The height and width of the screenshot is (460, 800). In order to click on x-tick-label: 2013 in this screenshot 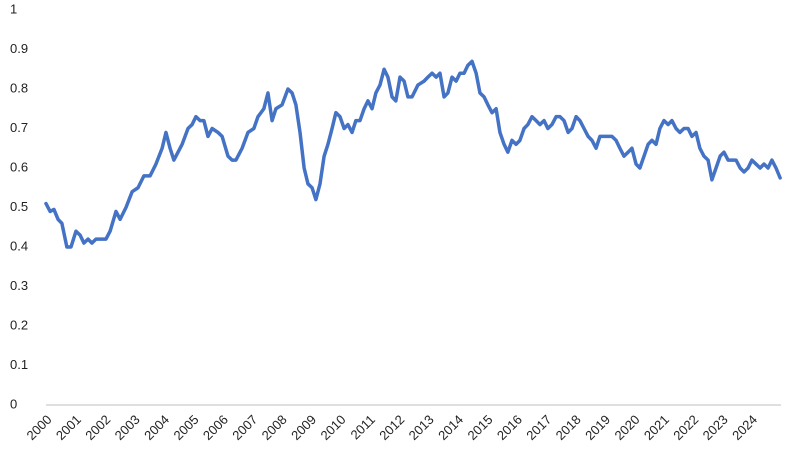, I will do `click(421, 427)`.